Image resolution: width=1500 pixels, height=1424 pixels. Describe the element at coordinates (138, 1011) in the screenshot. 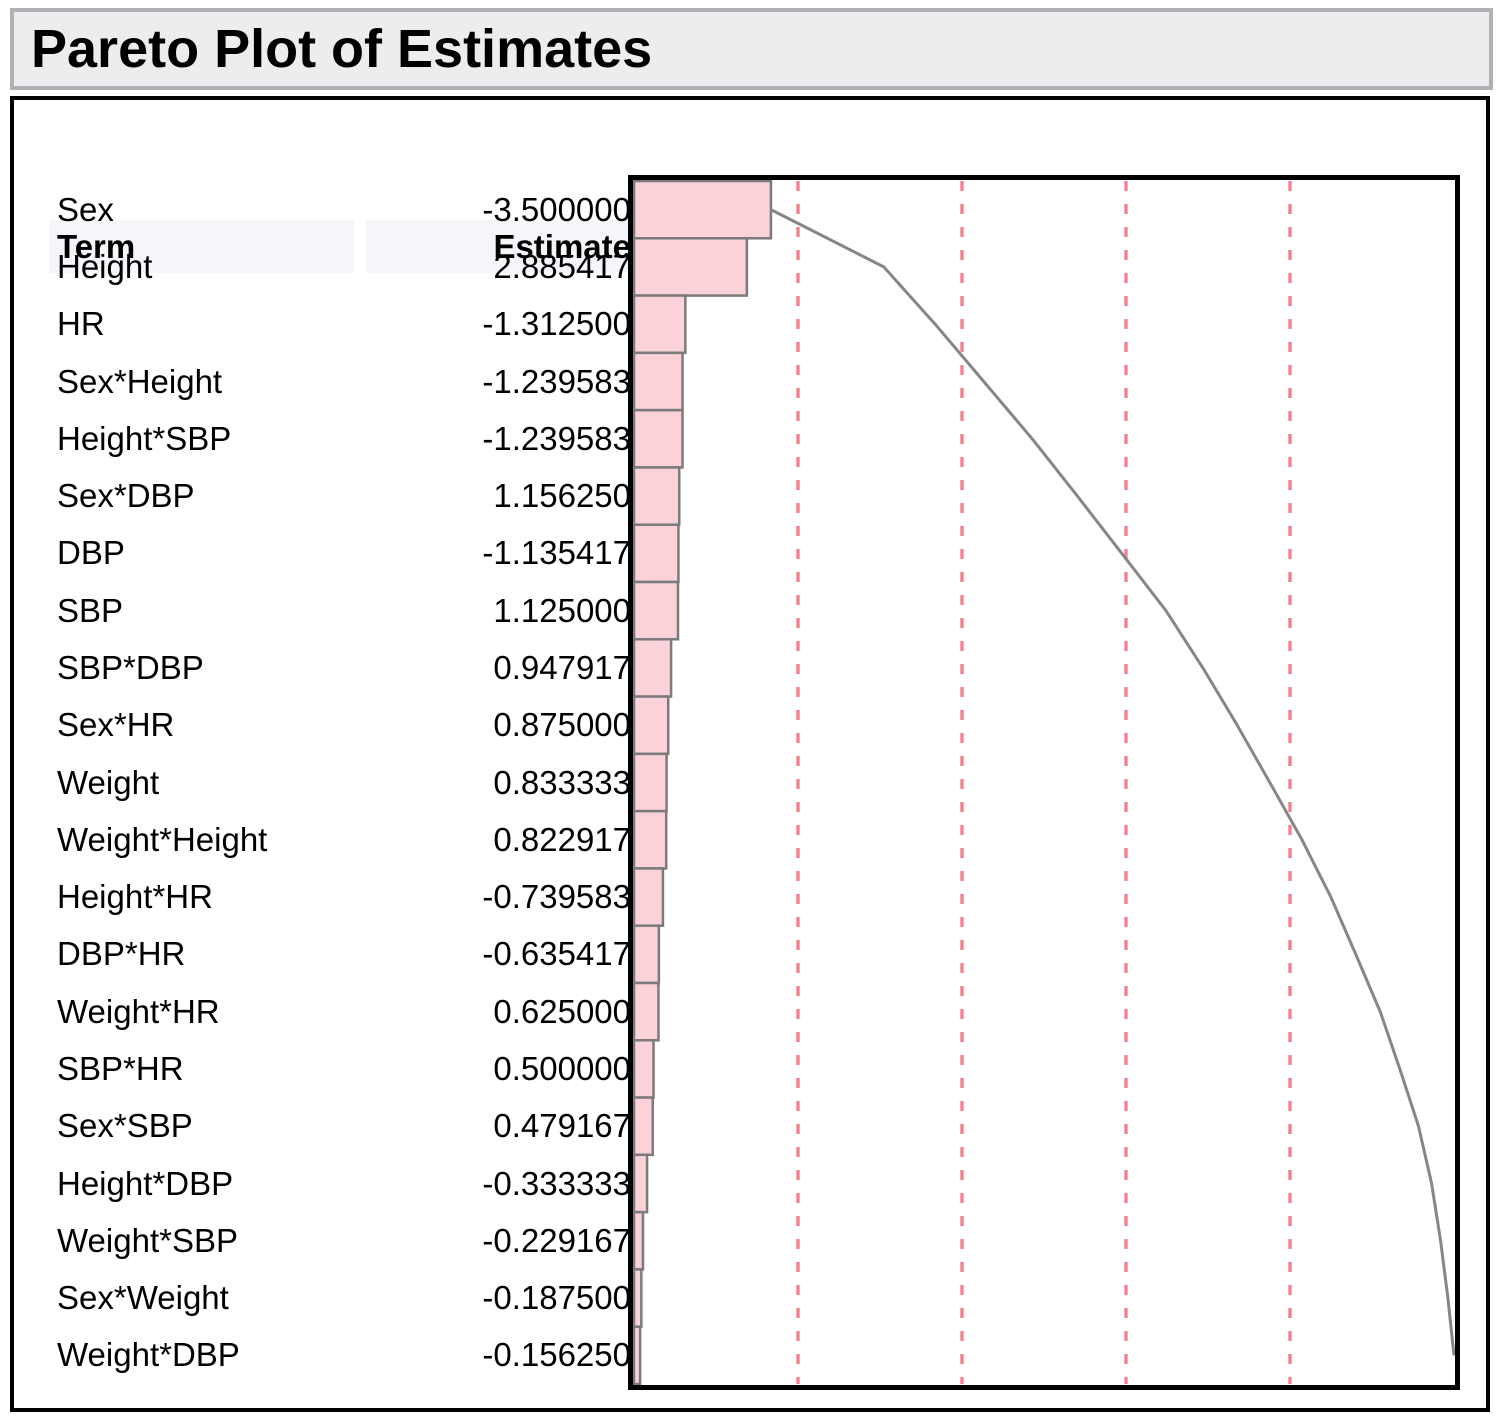

I see `term-cell: Weight*HR` at that location.